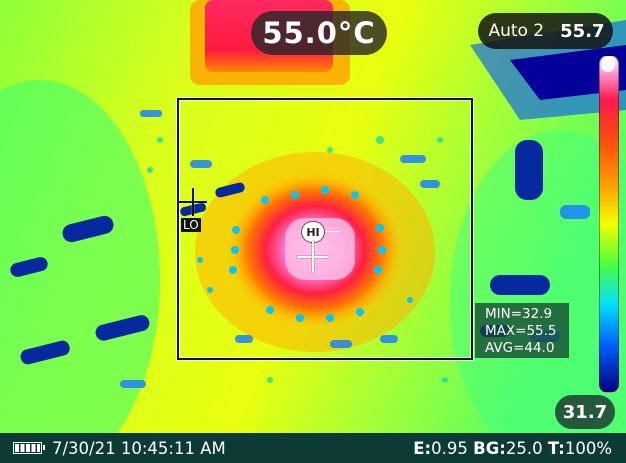  Describe the element at coordinates (139, 448) in the screenshot. I see `datetime: 7/30/21 10:45:11 AM` at that location.